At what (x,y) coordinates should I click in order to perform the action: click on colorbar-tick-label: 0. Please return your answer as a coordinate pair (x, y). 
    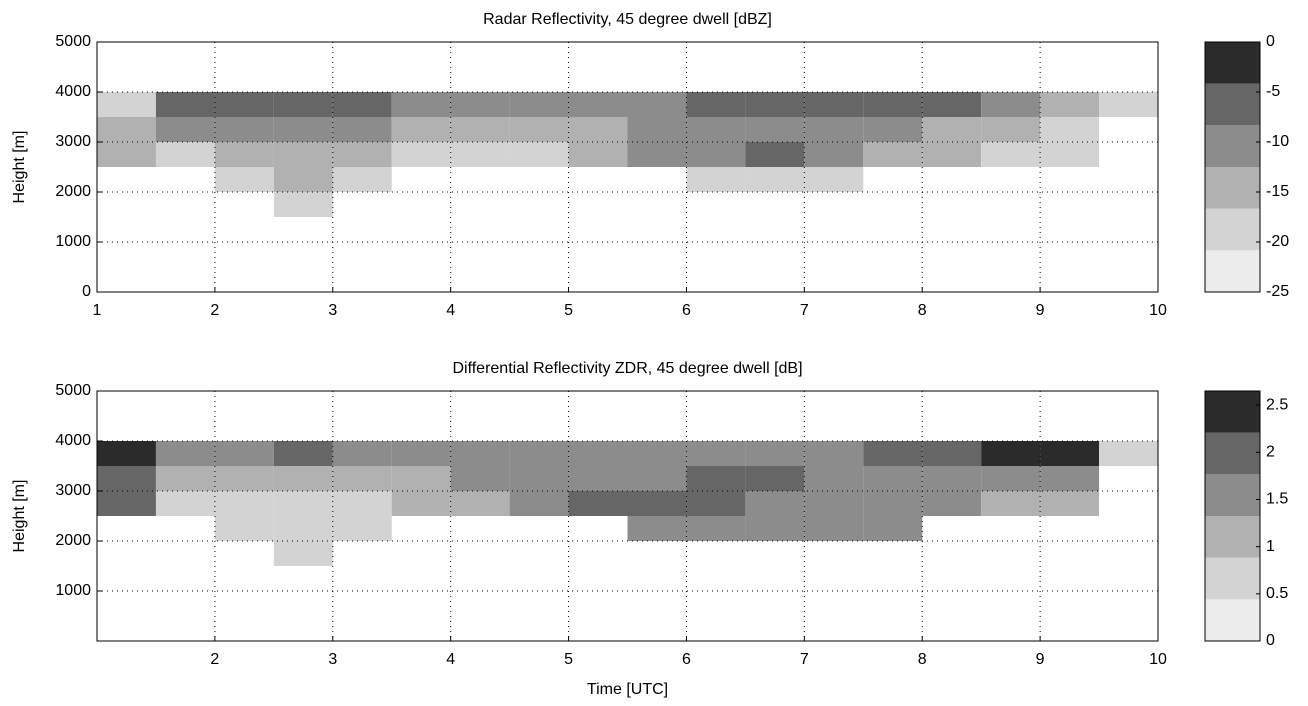
    Looking at the image, I should click on (1270, 41).